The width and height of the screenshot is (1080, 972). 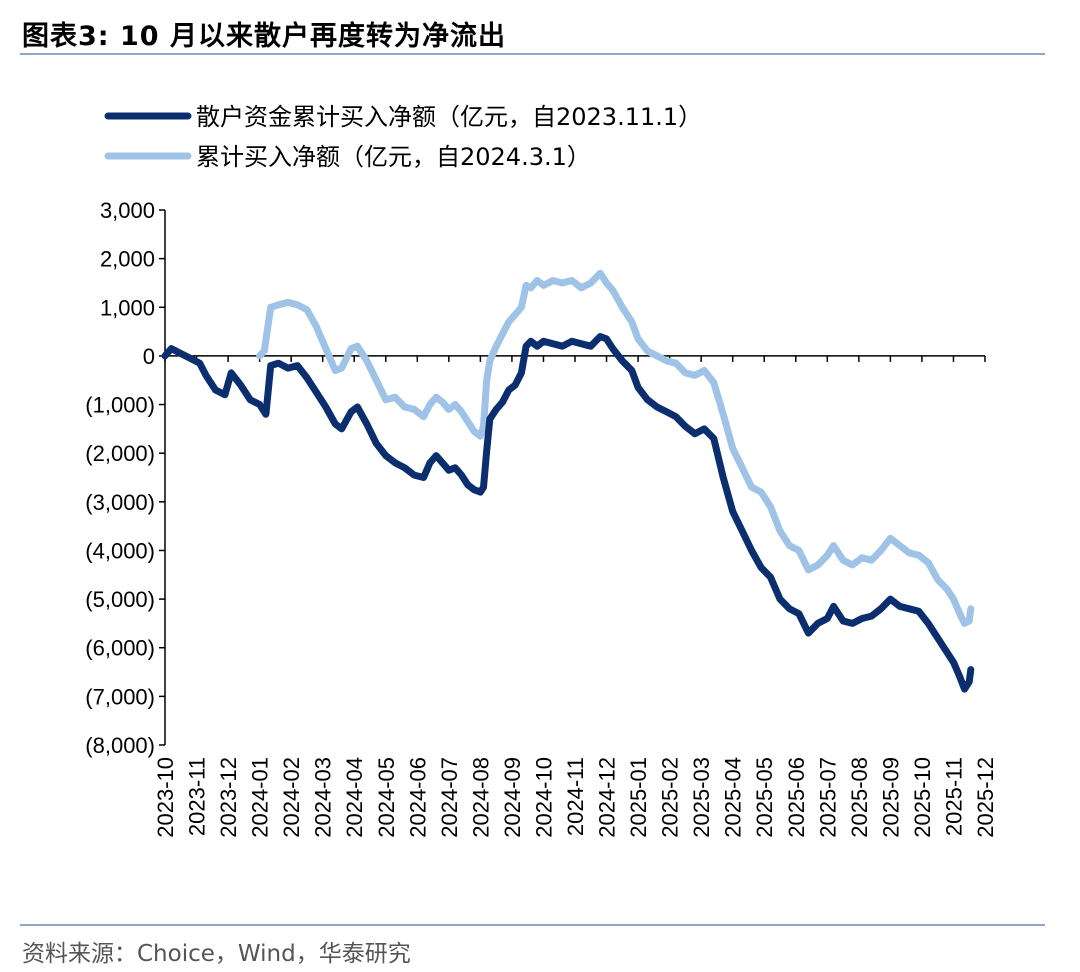 I want to click on x-tick-label: 2025-02, so click(x=670, y=797).